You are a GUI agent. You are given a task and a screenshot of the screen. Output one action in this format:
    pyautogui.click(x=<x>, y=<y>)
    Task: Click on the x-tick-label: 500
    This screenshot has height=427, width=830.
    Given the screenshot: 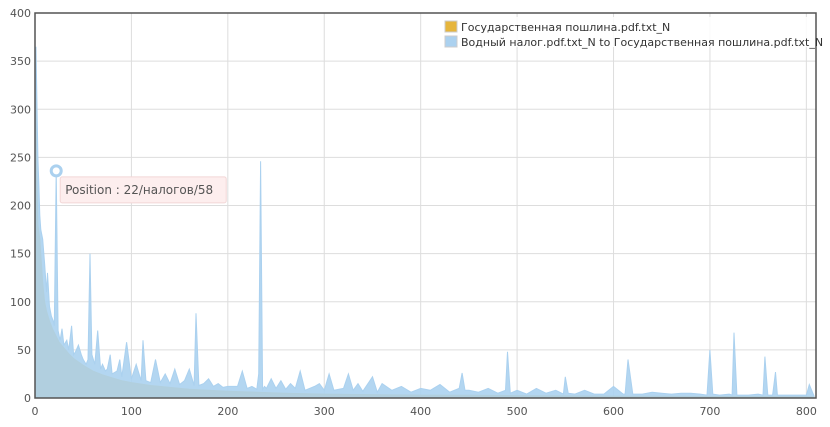 What is the action you would take?
    pyautogui.click(x=517, y=411)
    